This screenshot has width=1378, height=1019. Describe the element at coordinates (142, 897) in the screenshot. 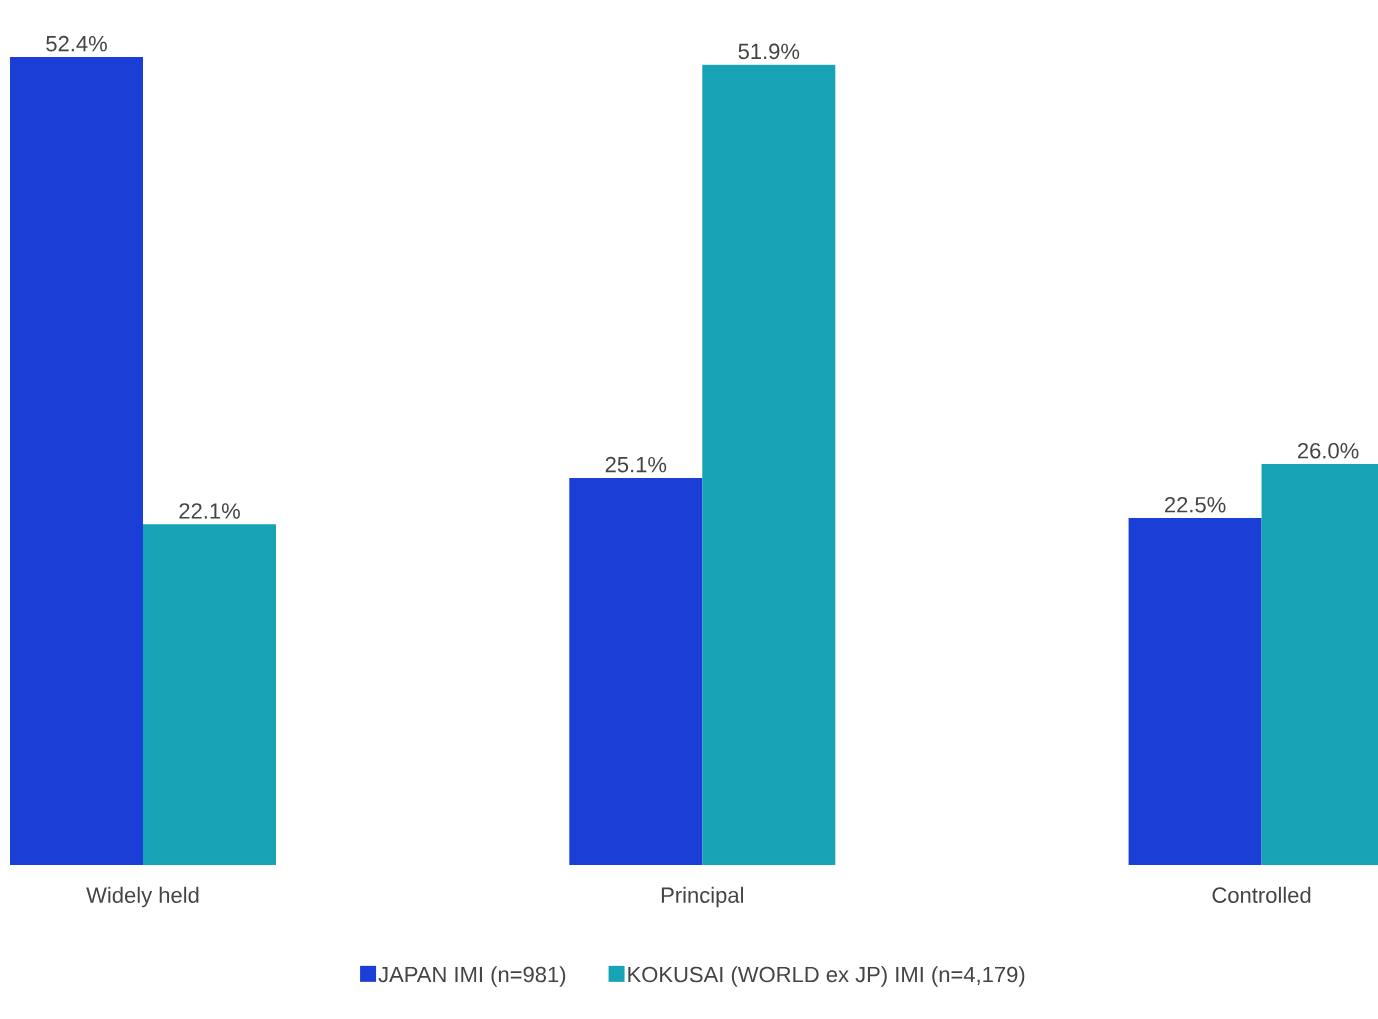

I see `x-tick-label: Widely held` at that location.